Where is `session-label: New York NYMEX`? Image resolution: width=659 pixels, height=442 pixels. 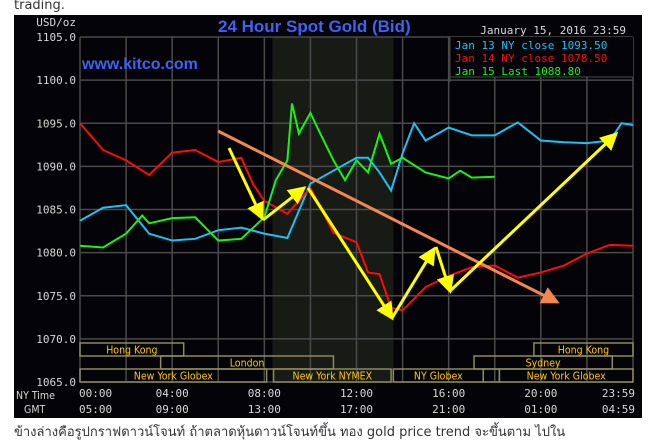 session-label: New York NYMEX is located at coordinates (333, 377).